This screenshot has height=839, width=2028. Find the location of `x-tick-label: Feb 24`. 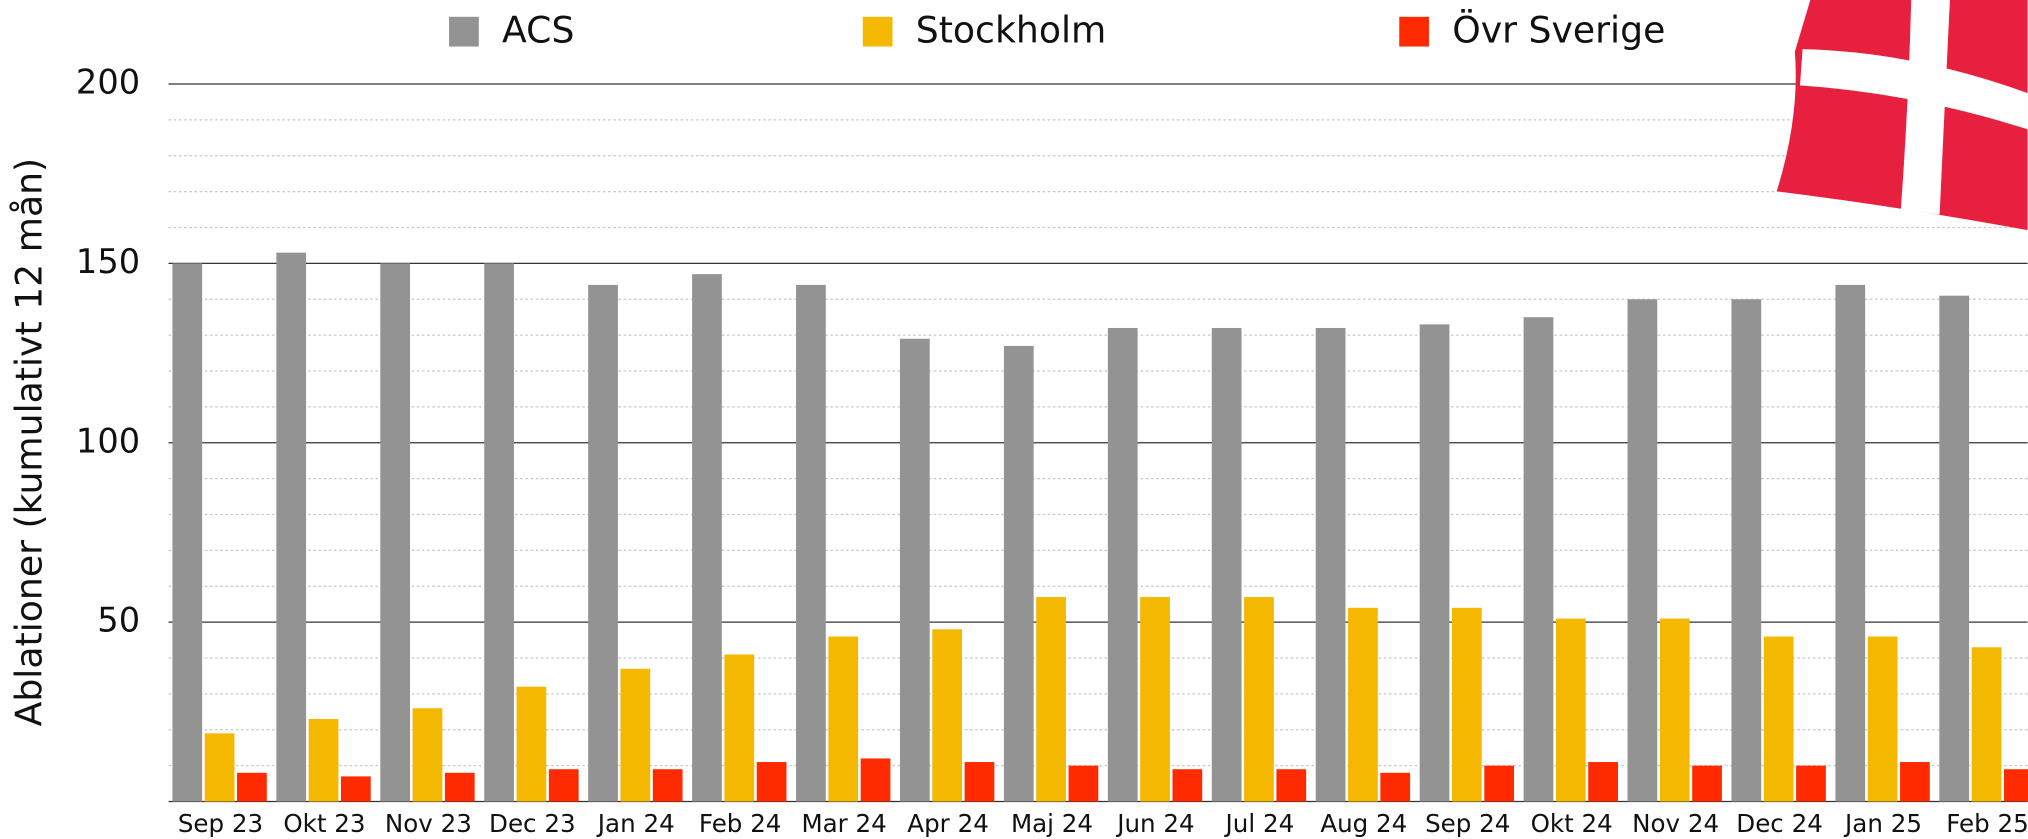

x-tick-label: Feb 24 is located at coordinates (740, 823).